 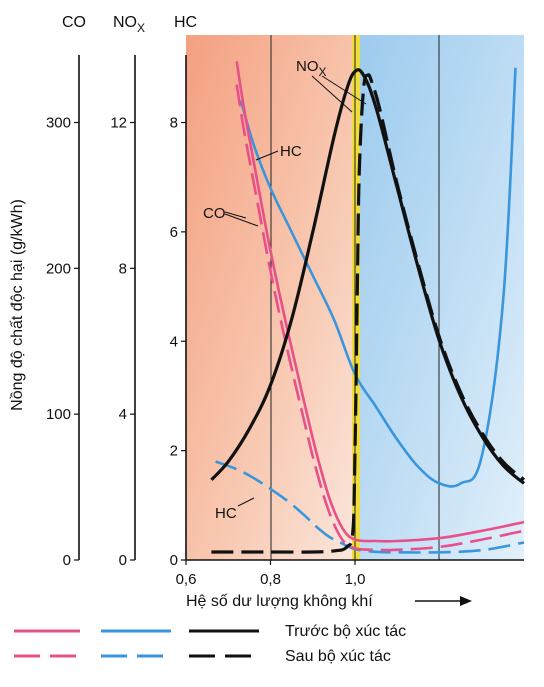 What do you see at coordinates (17, 305) in the screenshot?
I see `y-axis-label: Nồng độ chất độc hại (g/kWh)` at bounding box center [17, 305].